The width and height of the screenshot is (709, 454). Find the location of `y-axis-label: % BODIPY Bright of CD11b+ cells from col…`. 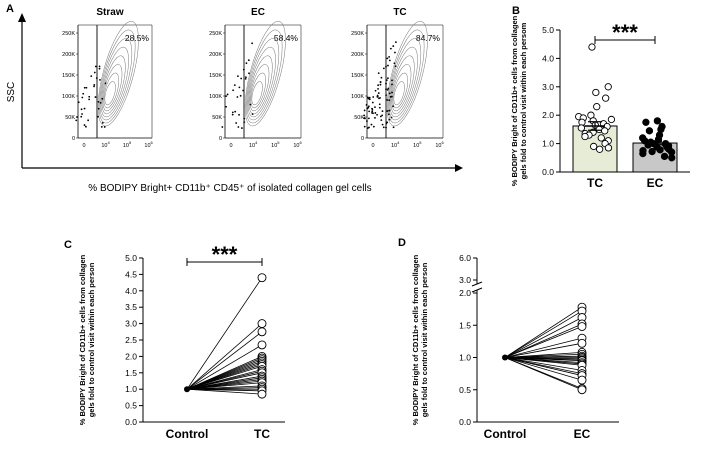

y-axis-label: % BODIPY Bright of CD11b+ cells from col… is located at coordinates (87, 339).